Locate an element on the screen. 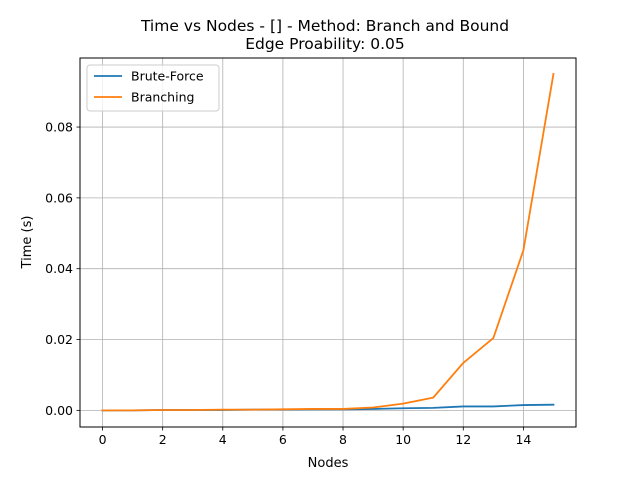 The height and width of the screenshot is (480, 640). x-tick-label: 12 is located at coordinates (463, 439).